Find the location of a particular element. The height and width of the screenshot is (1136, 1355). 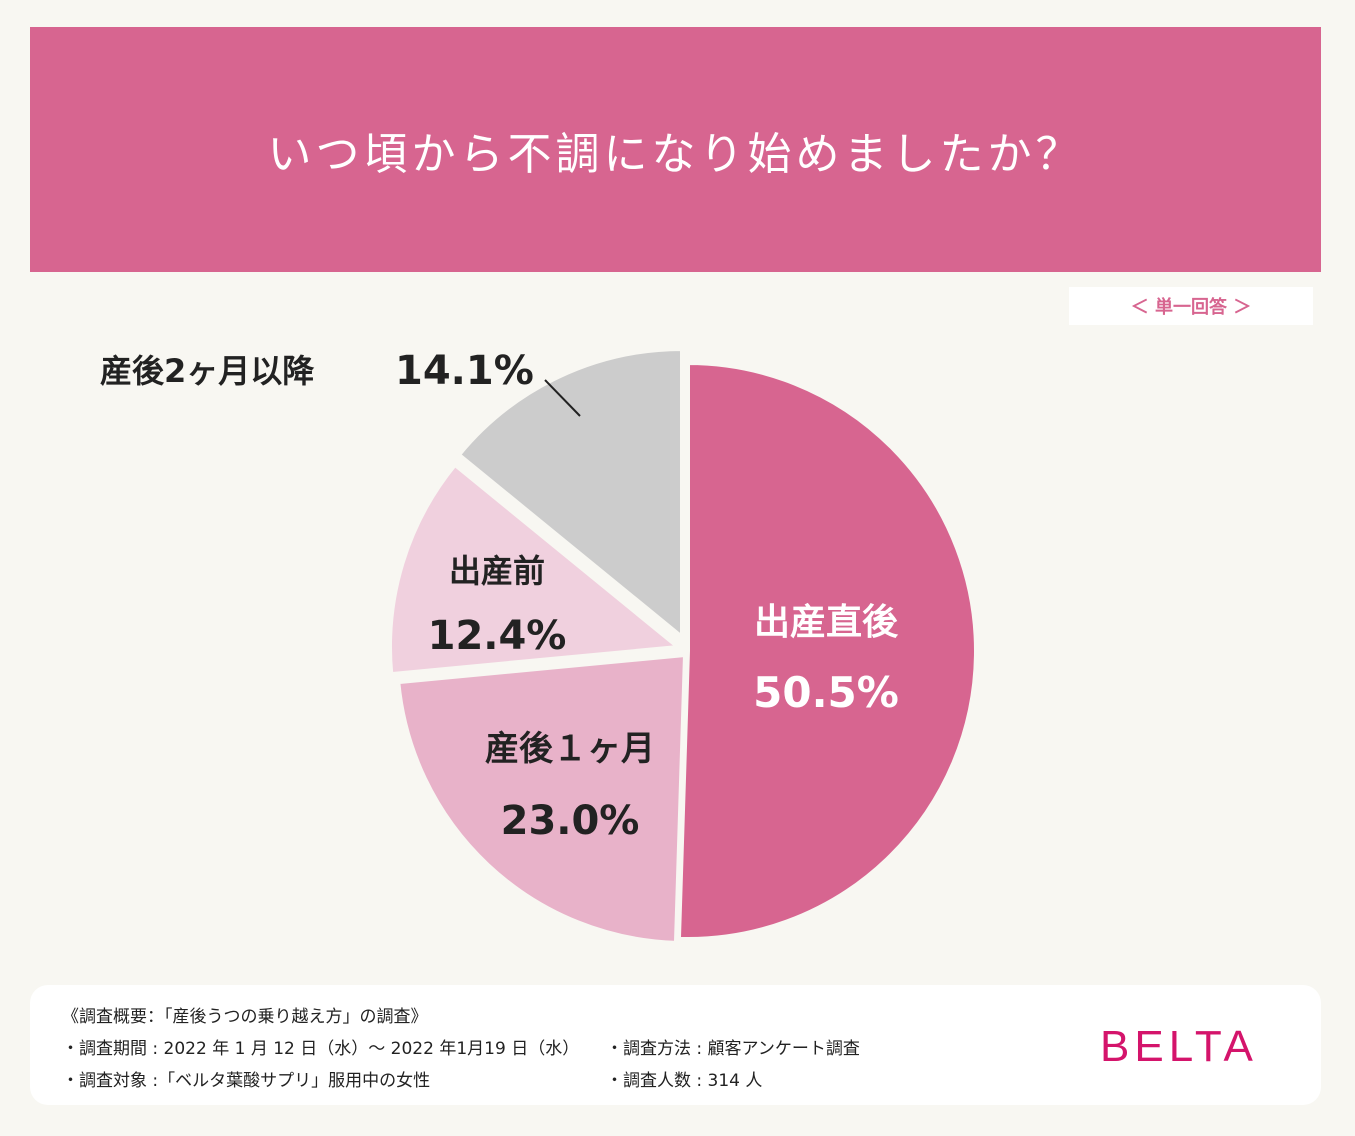

survey-summary-box is located at coordinates (675, 1045).